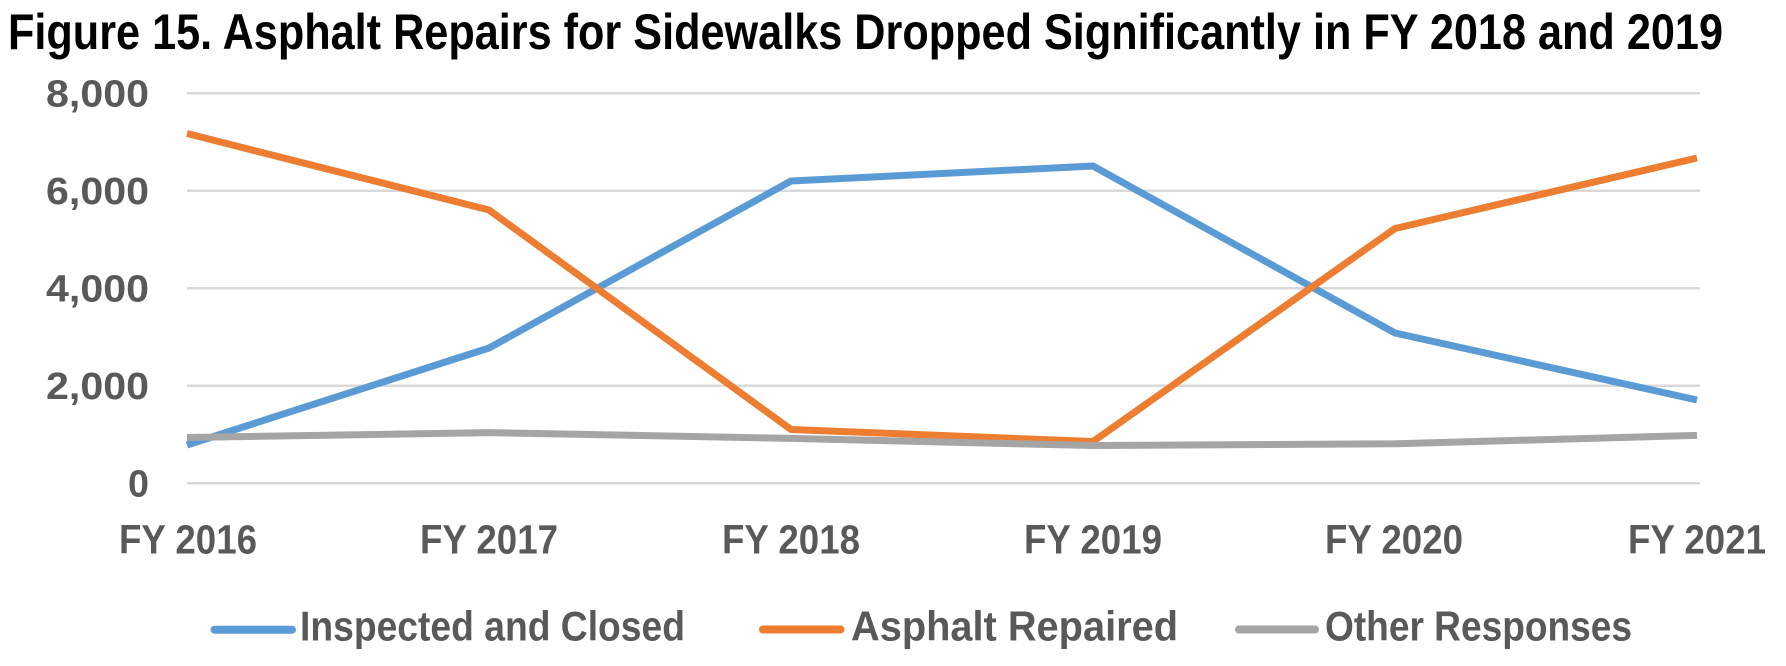 This screenshot has height=666, width=1786. I want to click on svg-text: 4,000, so click(97, 290).